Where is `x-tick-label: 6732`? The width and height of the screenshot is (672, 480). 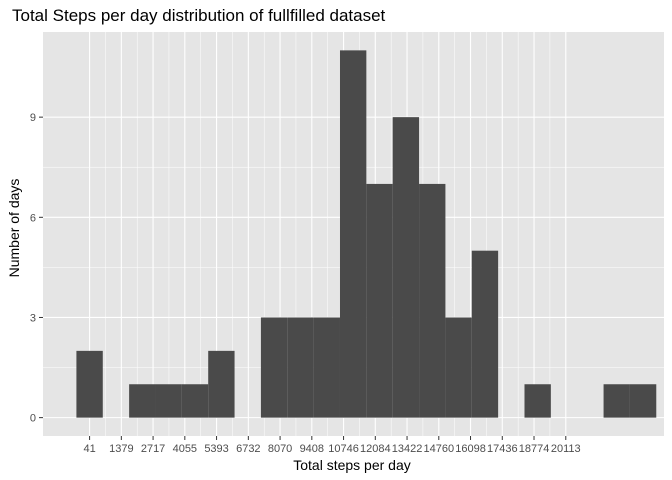
x-tick-label: 6732 is located at coordinates (248, 449).